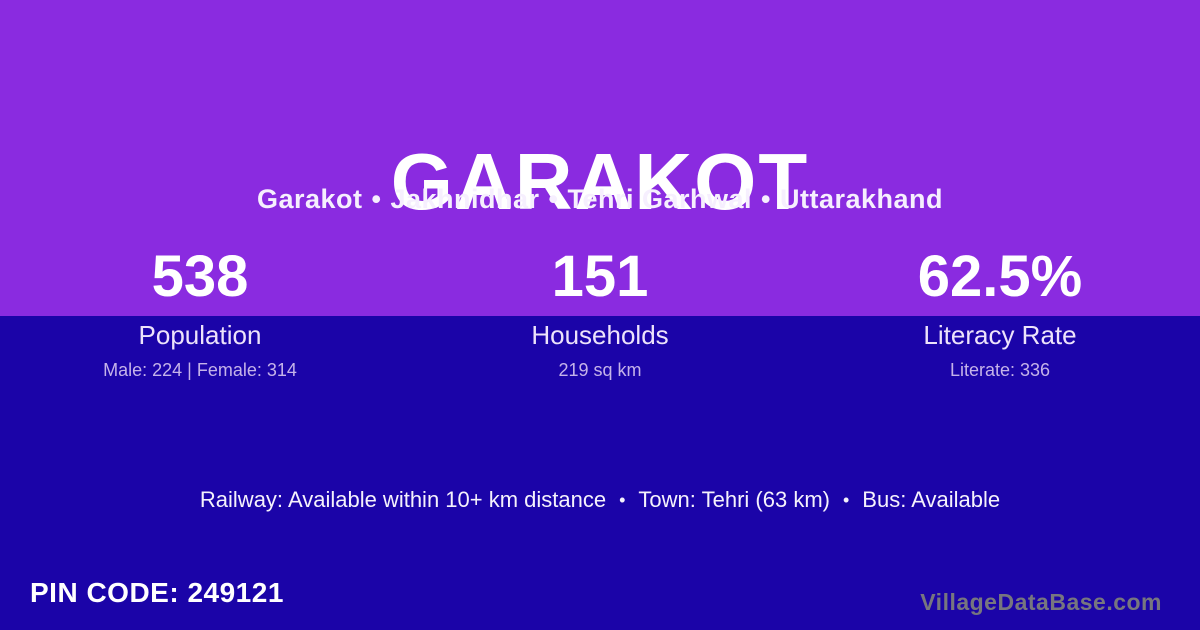  What do you see at coordinates (1000, 276) in the screenshot?
I see `literacy-value: 62.5%` at bounding box center [1000, 276].